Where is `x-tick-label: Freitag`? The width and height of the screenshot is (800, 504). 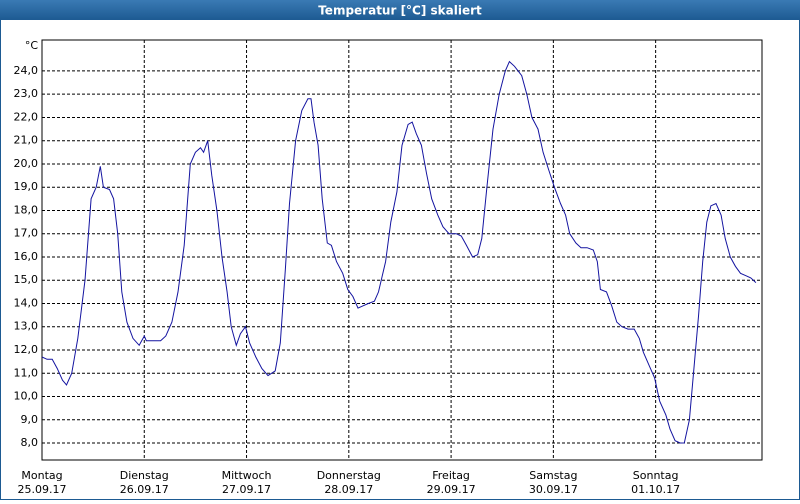 x-tick-label: Freitag is located at coordinates (451, 475).